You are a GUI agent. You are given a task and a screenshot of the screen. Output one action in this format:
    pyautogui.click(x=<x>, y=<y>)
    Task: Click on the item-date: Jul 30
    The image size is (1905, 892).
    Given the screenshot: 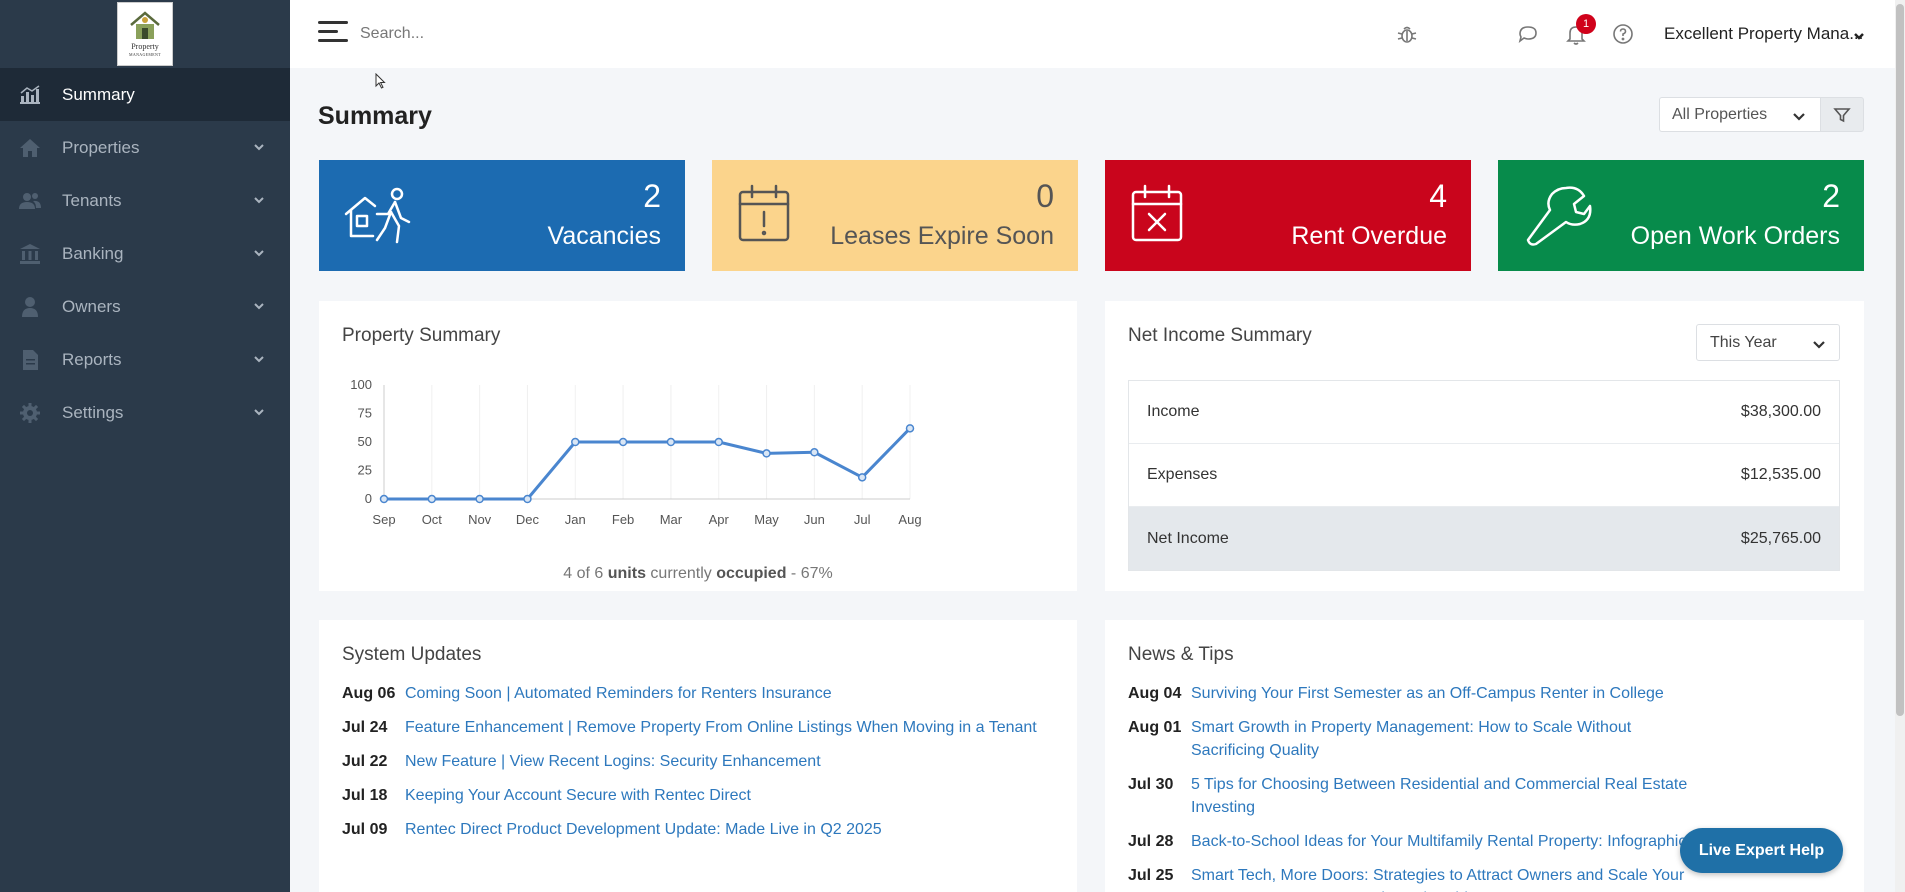 What is the action you would take?
    pyautogui.click(x=1151, y=784)
    